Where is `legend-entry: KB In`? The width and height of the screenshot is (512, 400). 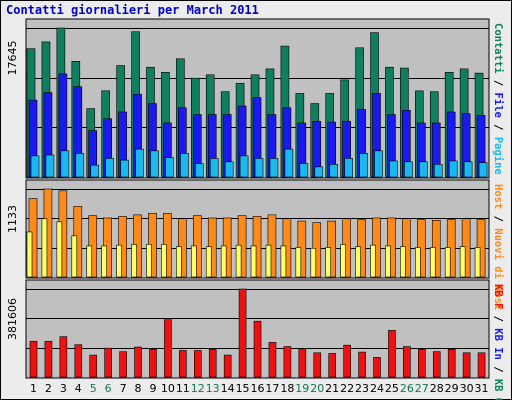
legend-entry: KB In is located at coordinates (498, 344).